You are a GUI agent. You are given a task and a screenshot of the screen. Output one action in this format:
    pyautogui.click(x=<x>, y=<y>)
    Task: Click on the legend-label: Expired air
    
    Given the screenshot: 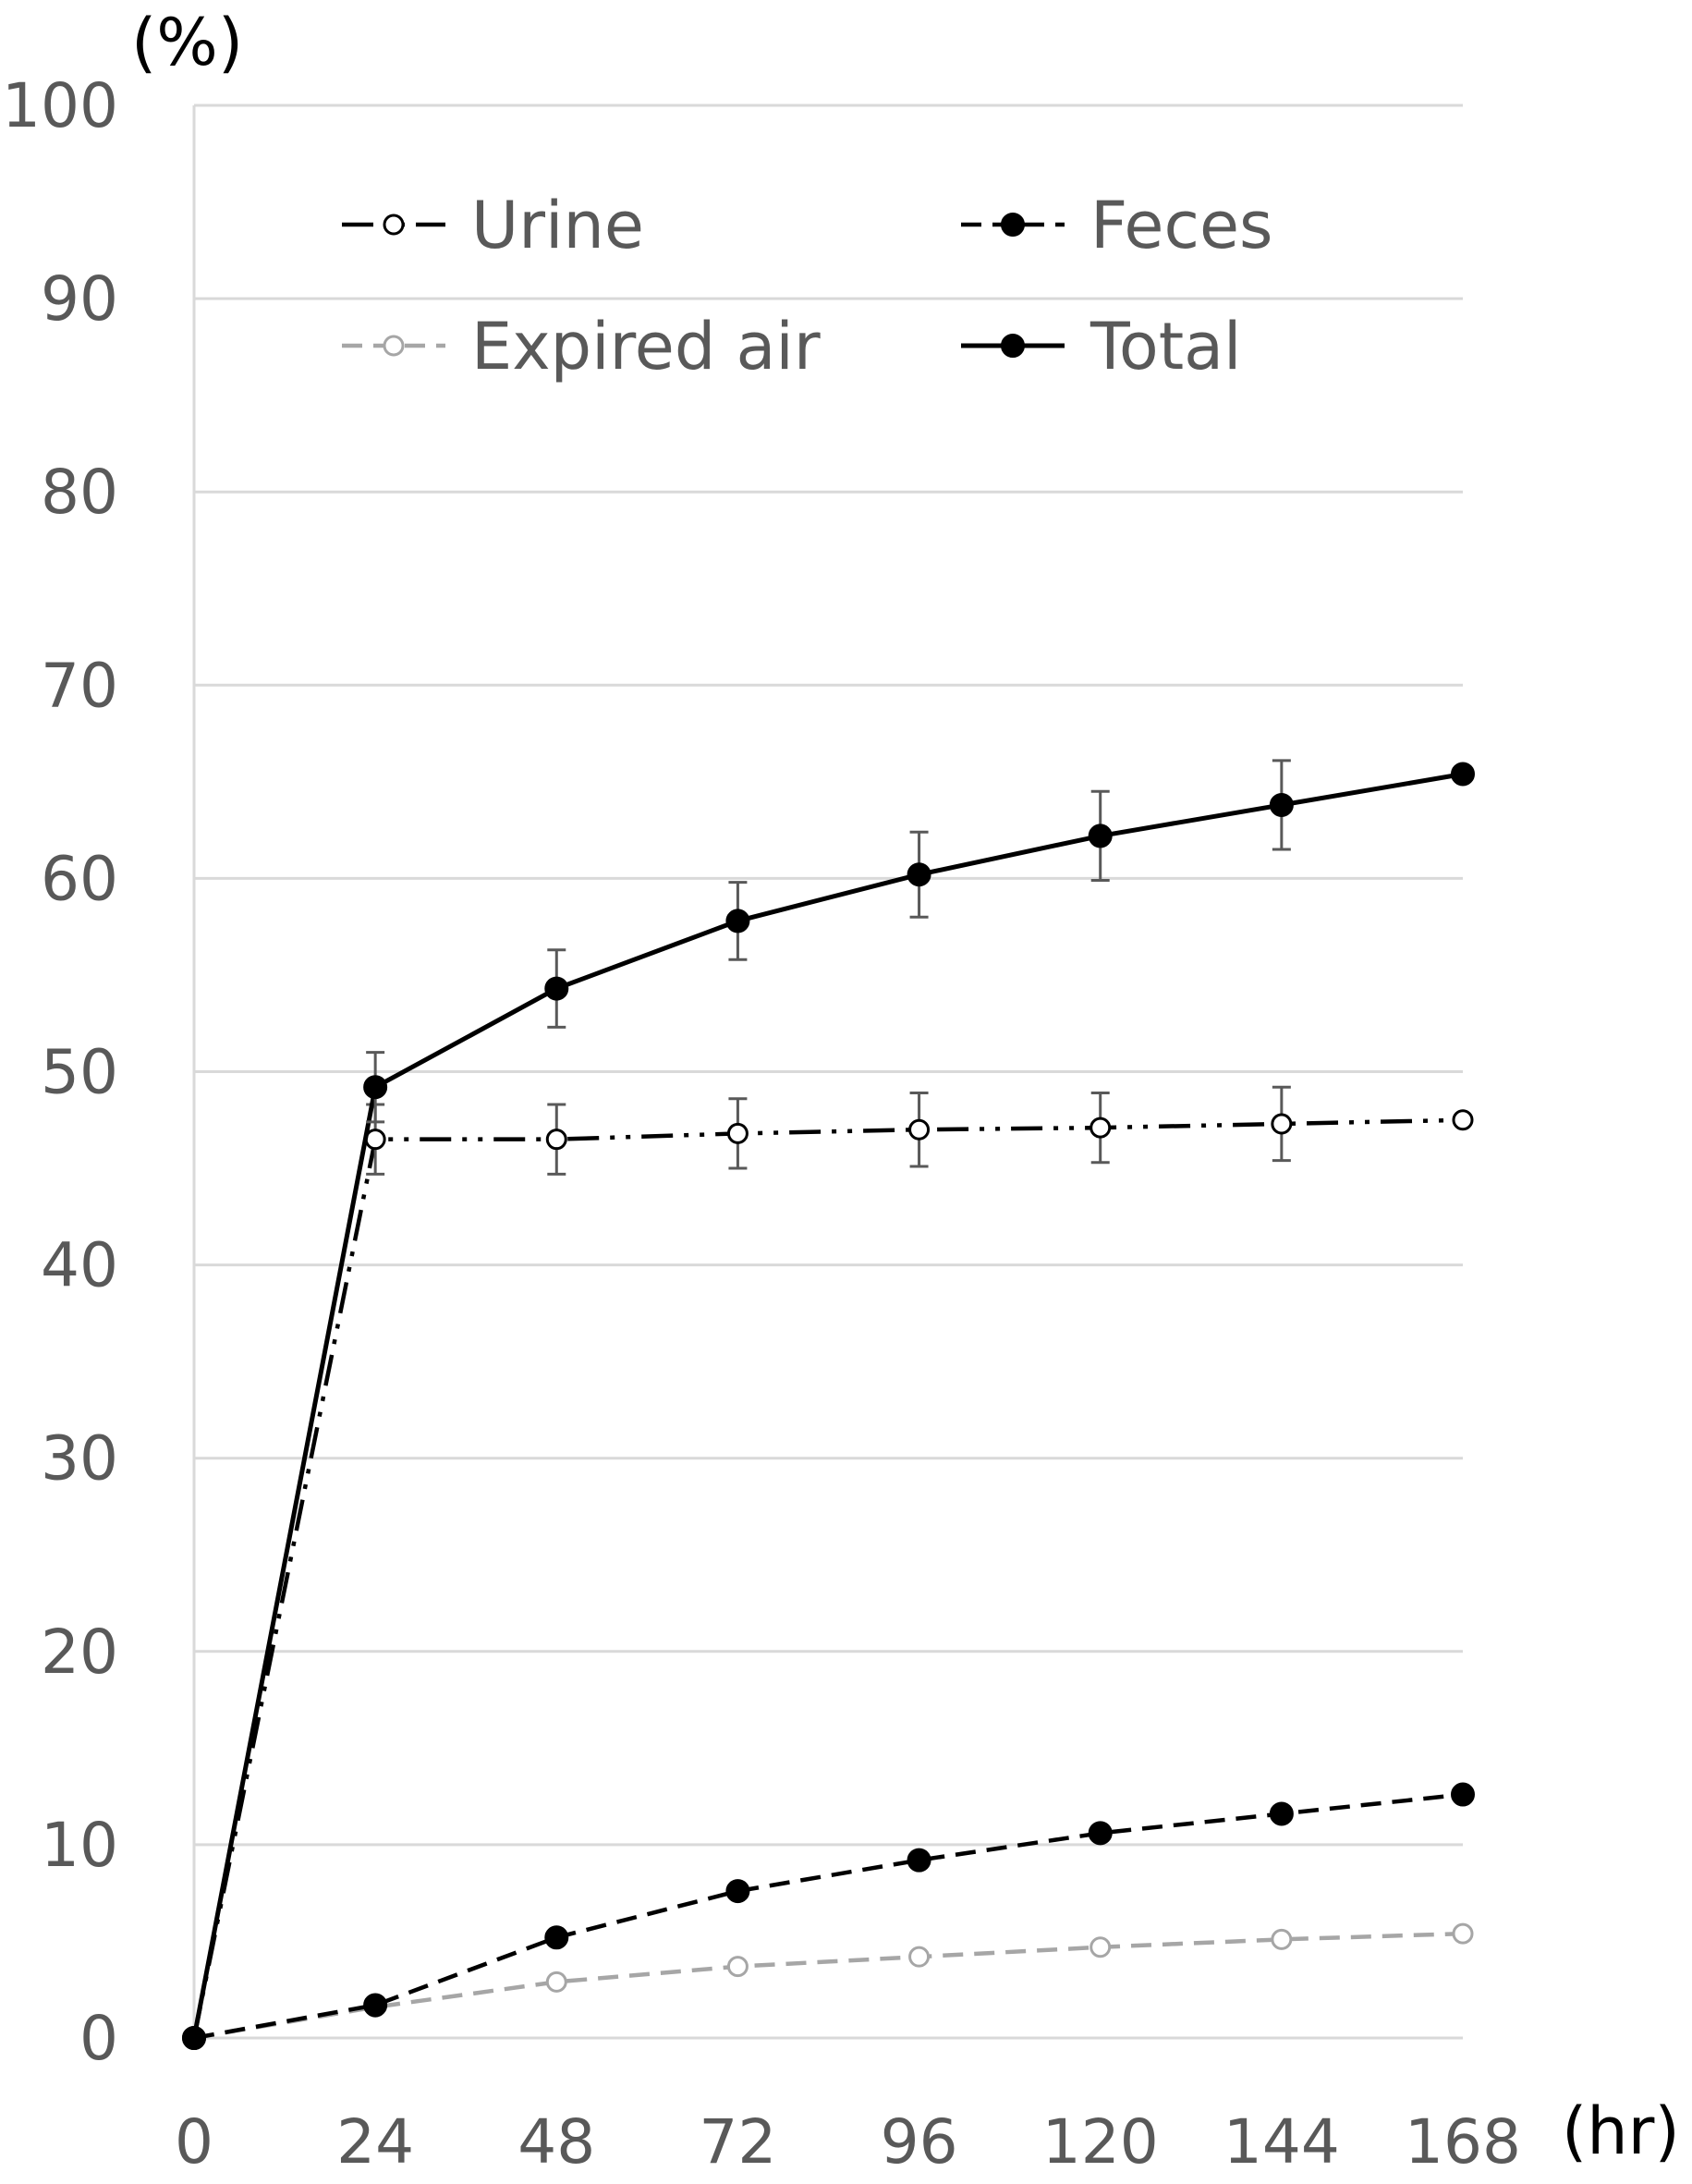 What is the action you would take?
    pyautogui.click(x=646, y=346)
    